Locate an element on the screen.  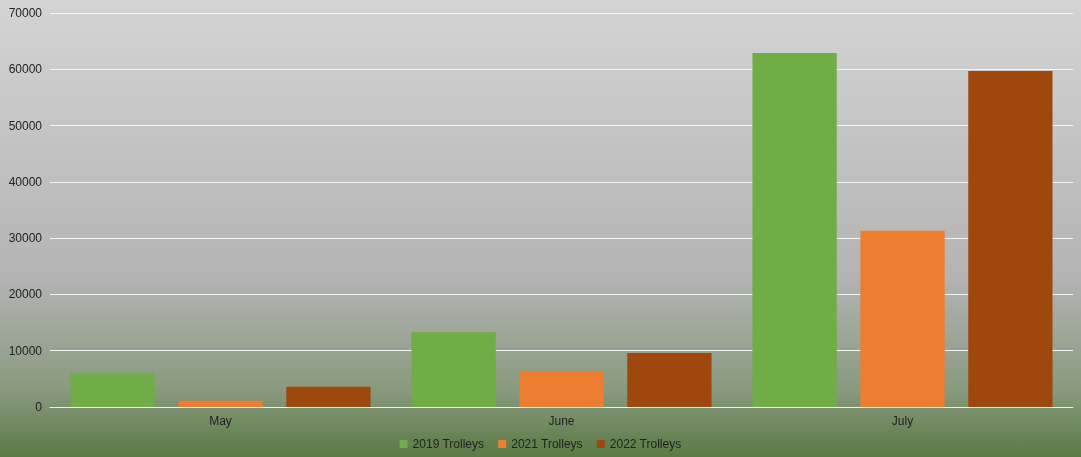
x-tick-label: July is located at coordinates (902, 421).